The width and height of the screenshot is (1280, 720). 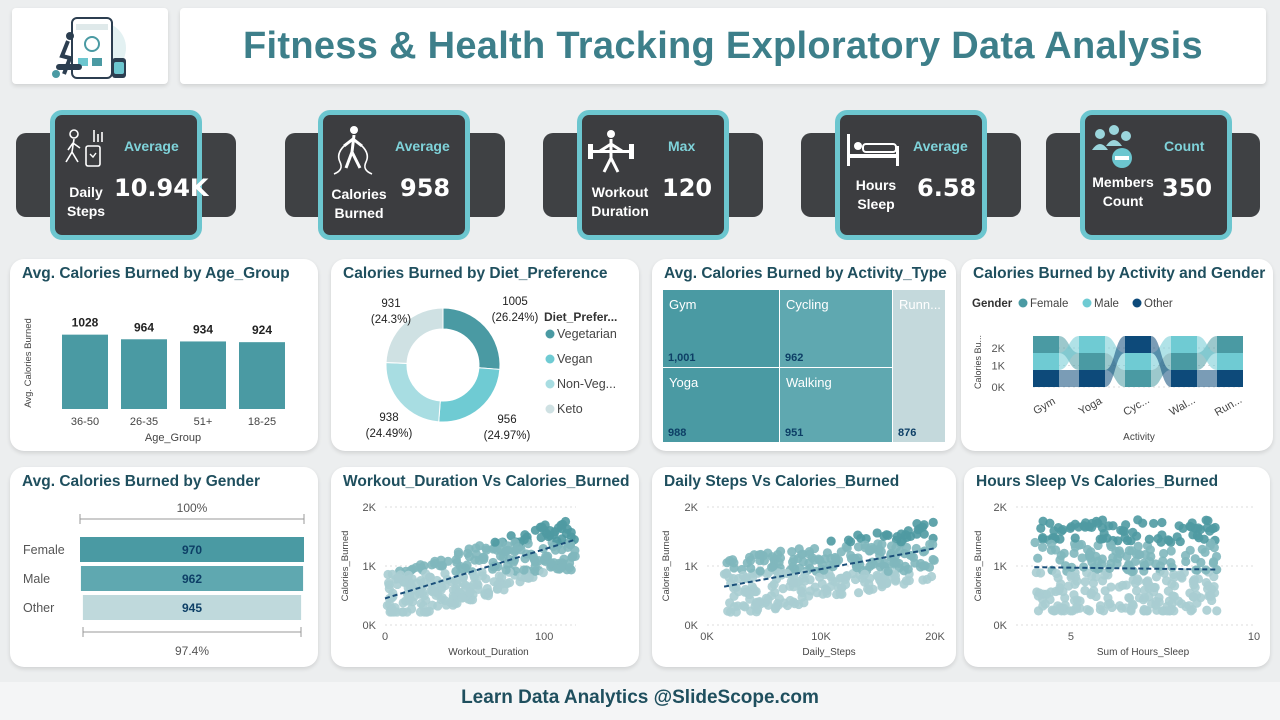 What do you see at coordinates (203, 375) in the screenshot?
I see `age-bar` at bounding box center [203, 375].